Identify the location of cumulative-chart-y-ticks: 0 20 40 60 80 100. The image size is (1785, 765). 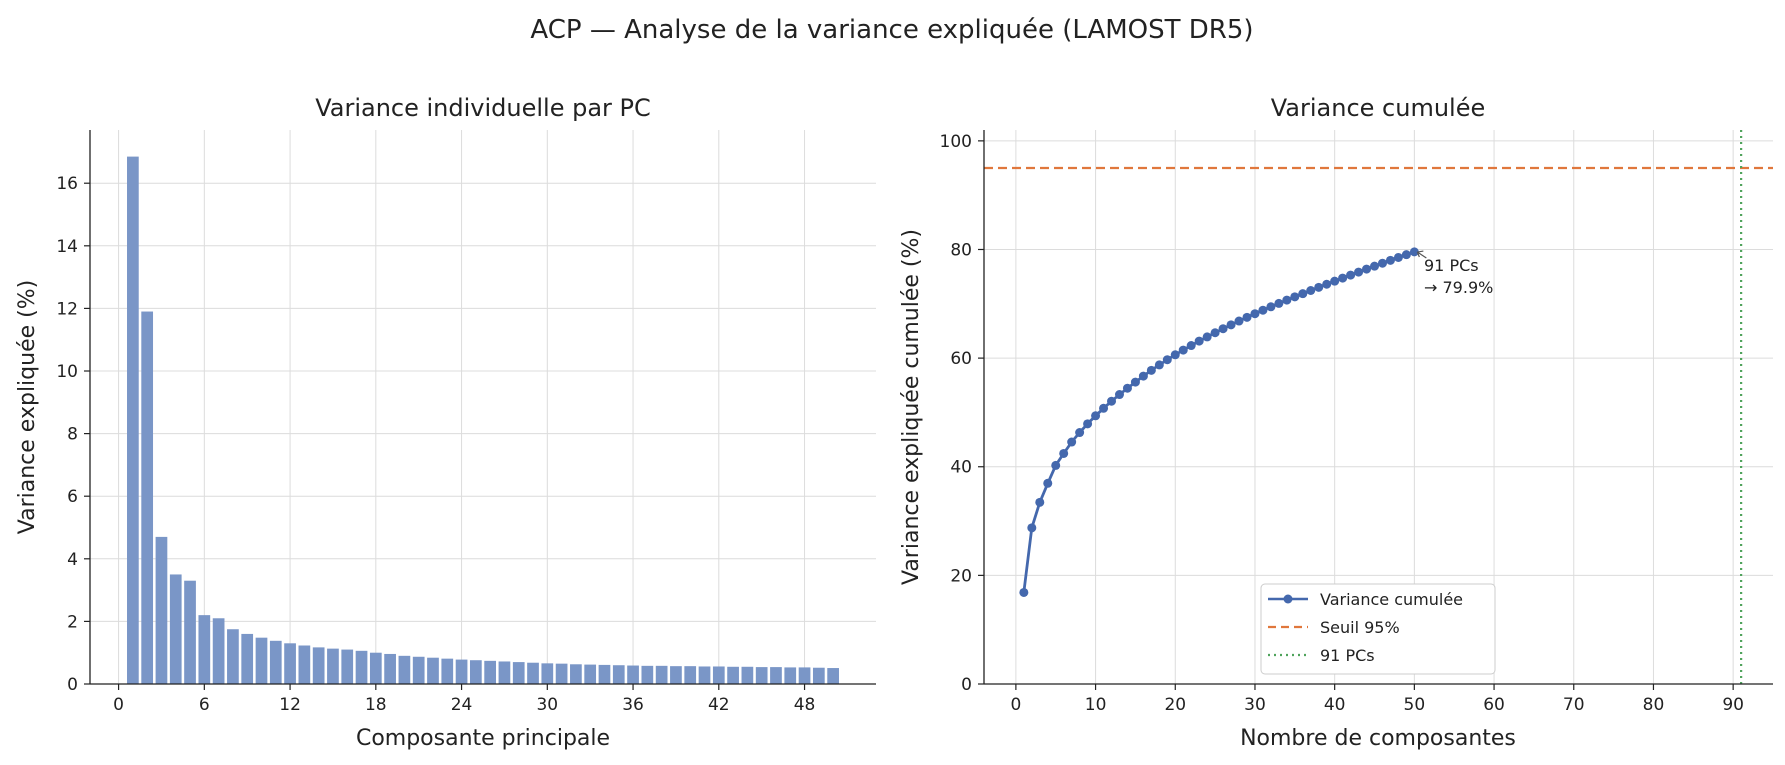
(962, 413).